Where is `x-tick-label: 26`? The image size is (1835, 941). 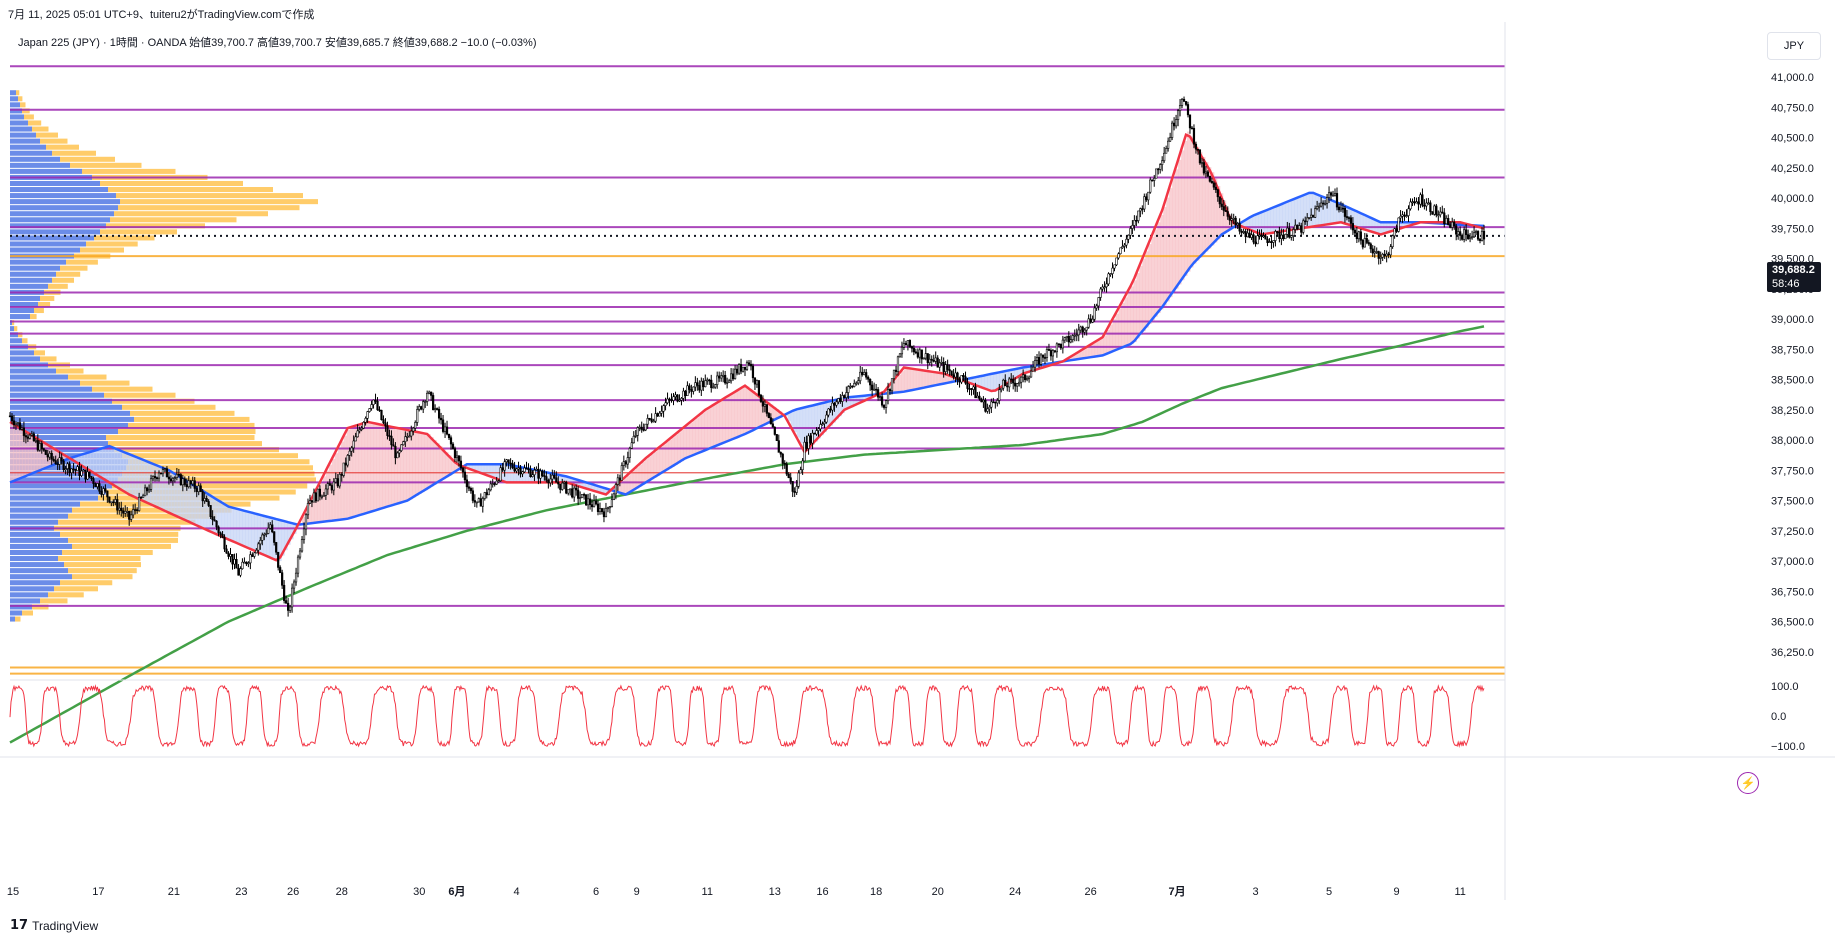 x-tick-label: 26 is located at coordinates (1091, 892).